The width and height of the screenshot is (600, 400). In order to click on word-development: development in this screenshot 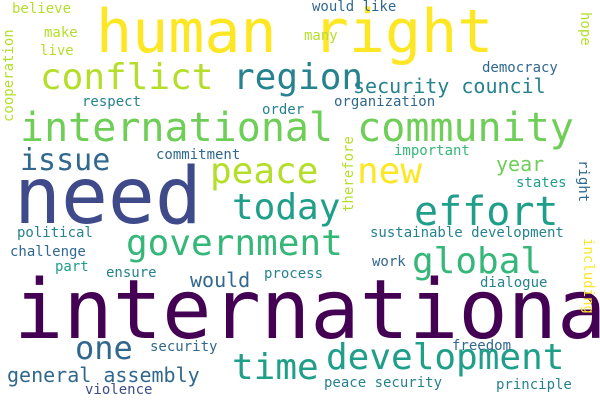, I will do `click(445, 357)`.